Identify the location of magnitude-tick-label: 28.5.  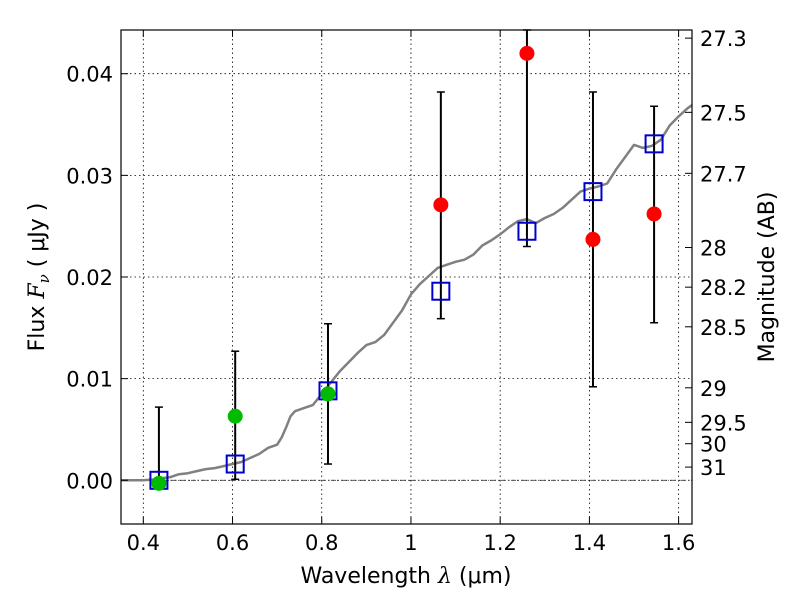
(723, 328).